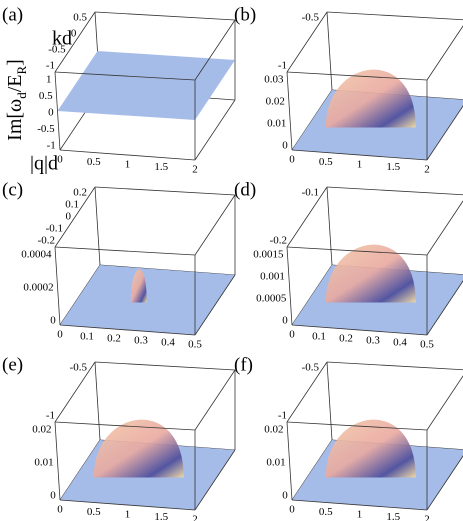 This screenshot has width=463, height=521. I want to click on kd-tick-label: 0.5, so click(80, 18).